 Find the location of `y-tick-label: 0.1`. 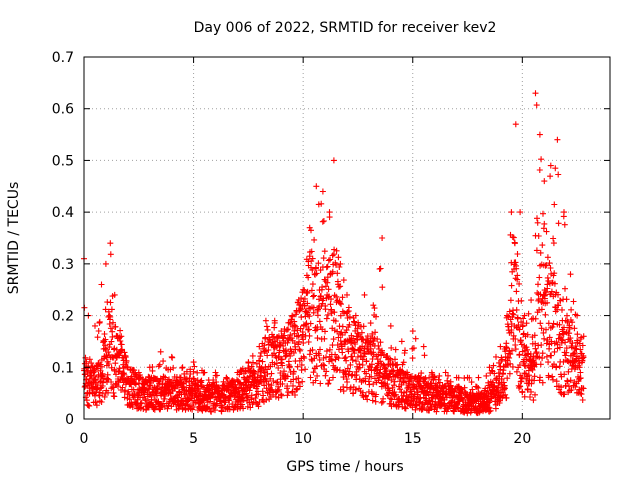

y-tick-label: 0.1 is located at coordinates (63, 368).